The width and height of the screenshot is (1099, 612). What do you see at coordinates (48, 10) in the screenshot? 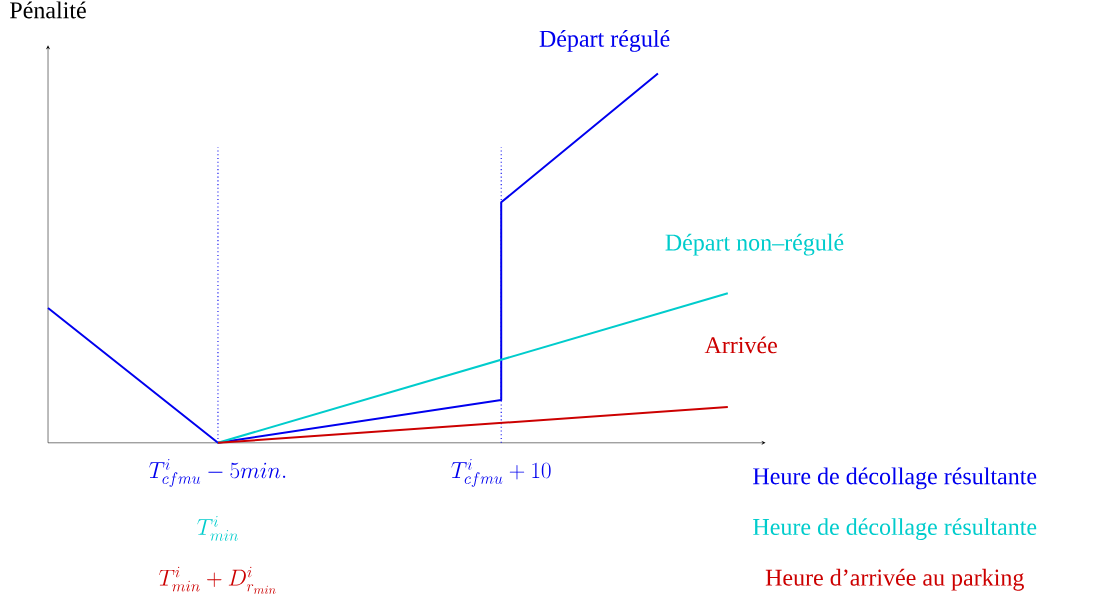
I see `y-axis-title: Pénalité` at bounding box center [48, 10].